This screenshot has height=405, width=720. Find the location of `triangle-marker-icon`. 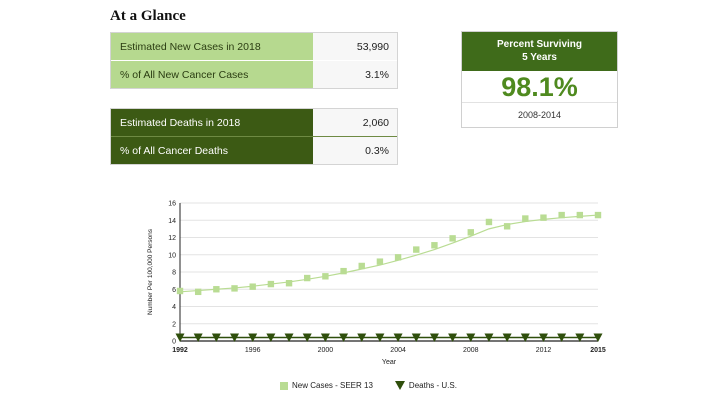

triangle-marker-icon is located at coordinates (399, 385).